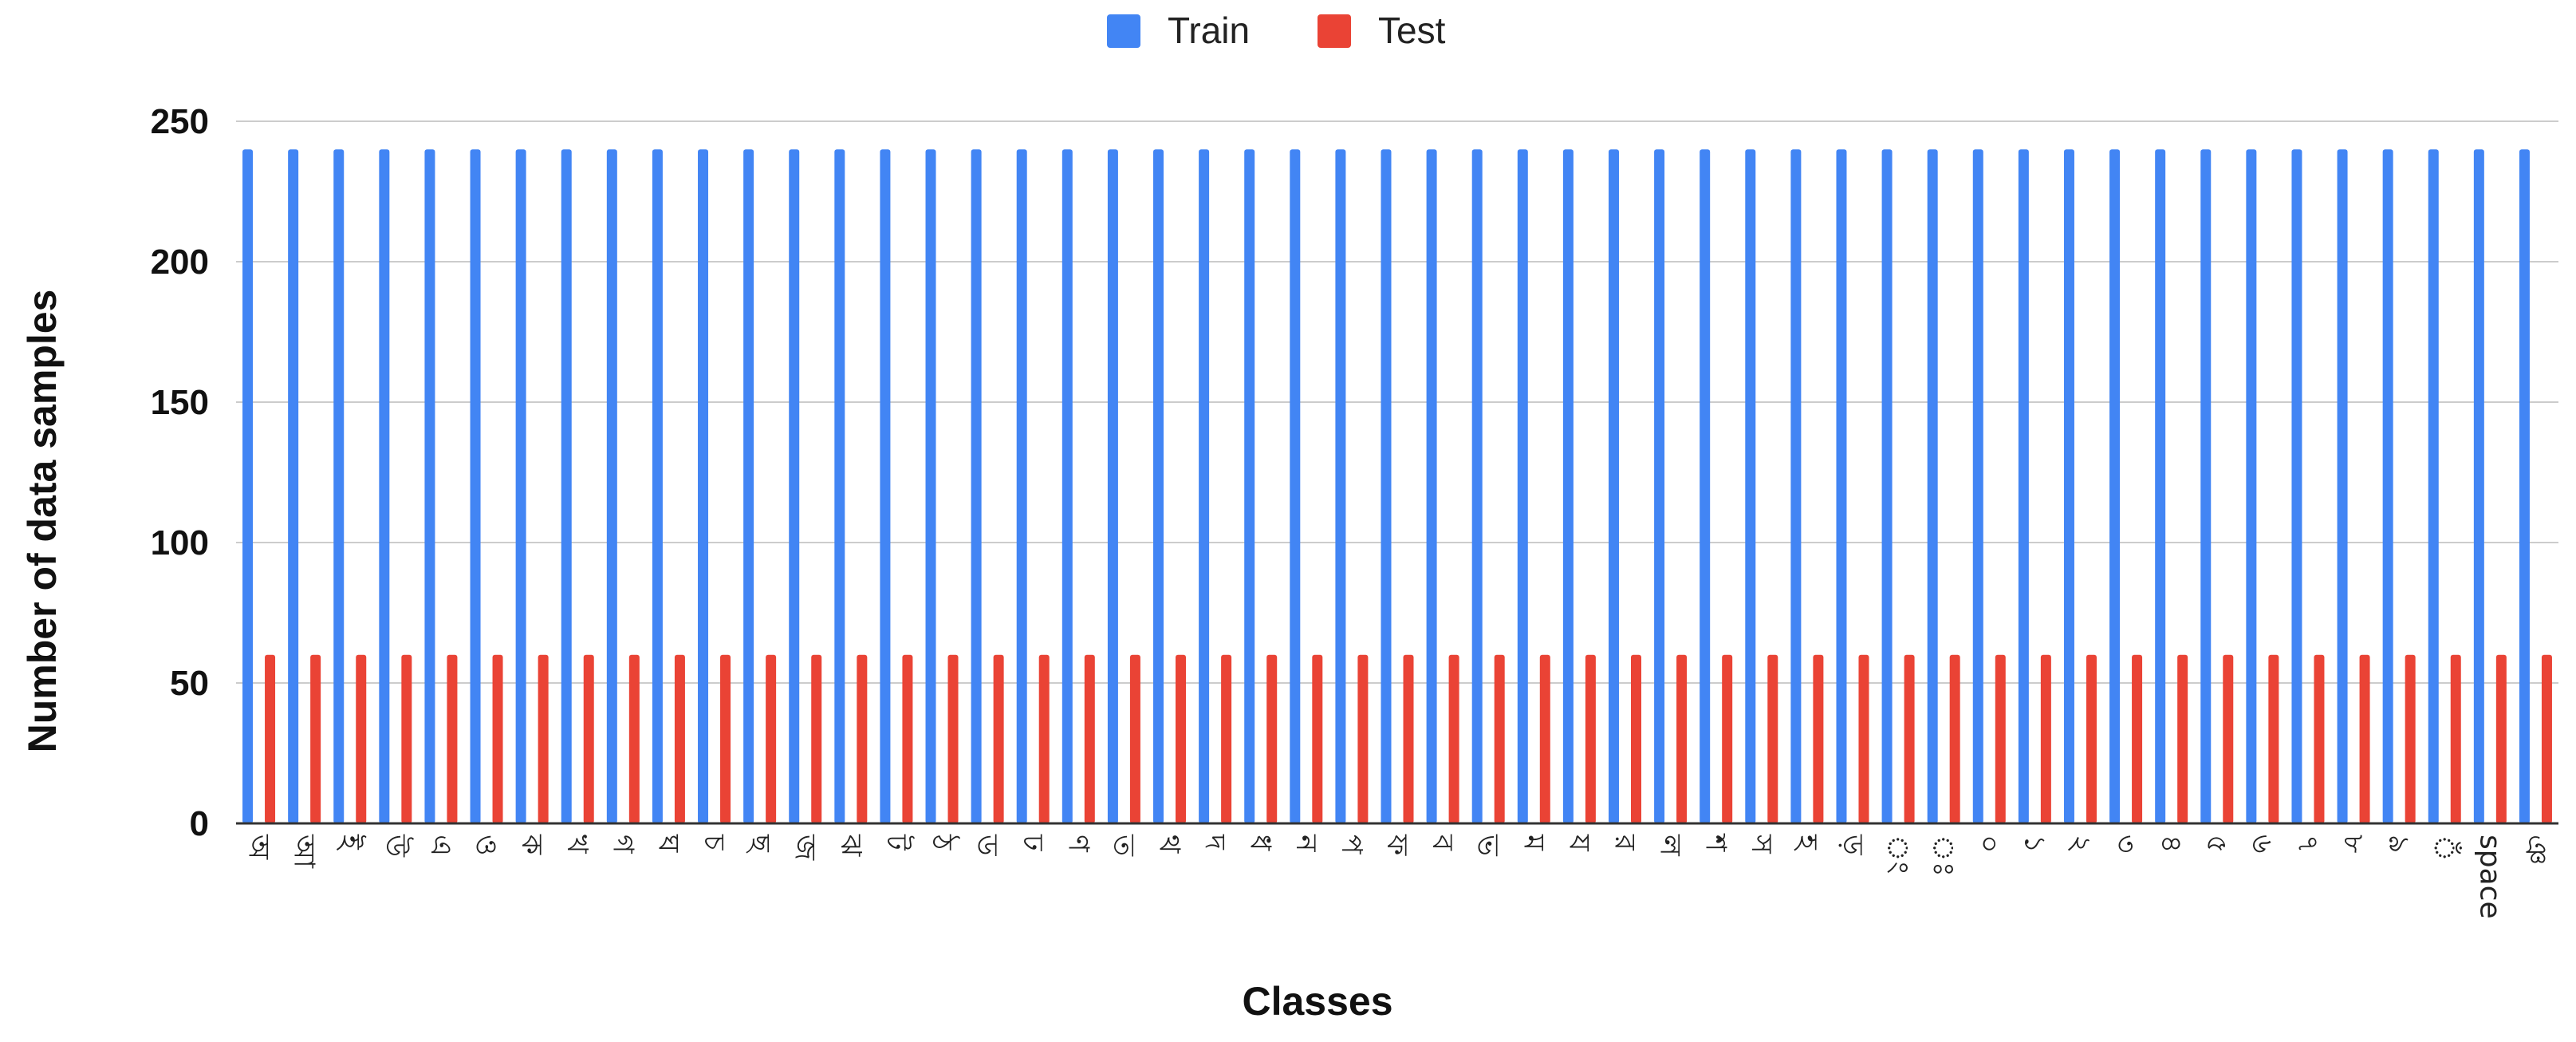  I want to click on y-tick-label: 50, so click(189, 683).